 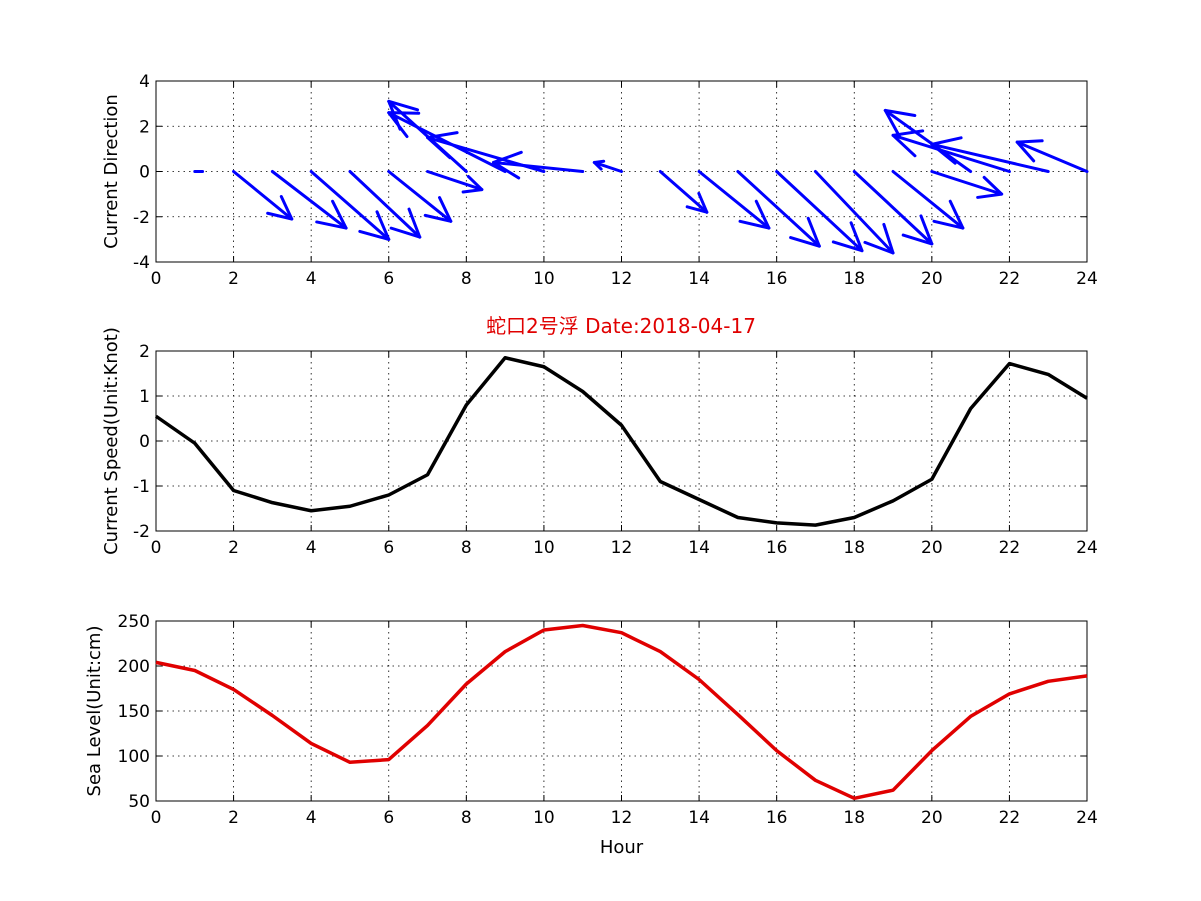 What do you see at coordinates (156, 279) in the screenshot?
I see `current-direction-x-tick-label: 0` at bounding box center [156, 279].